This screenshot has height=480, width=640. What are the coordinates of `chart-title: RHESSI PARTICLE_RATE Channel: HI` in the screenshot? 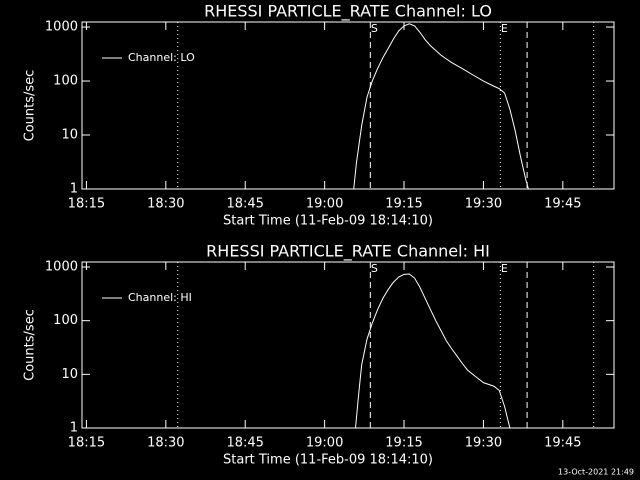 It's located at (348, 252).